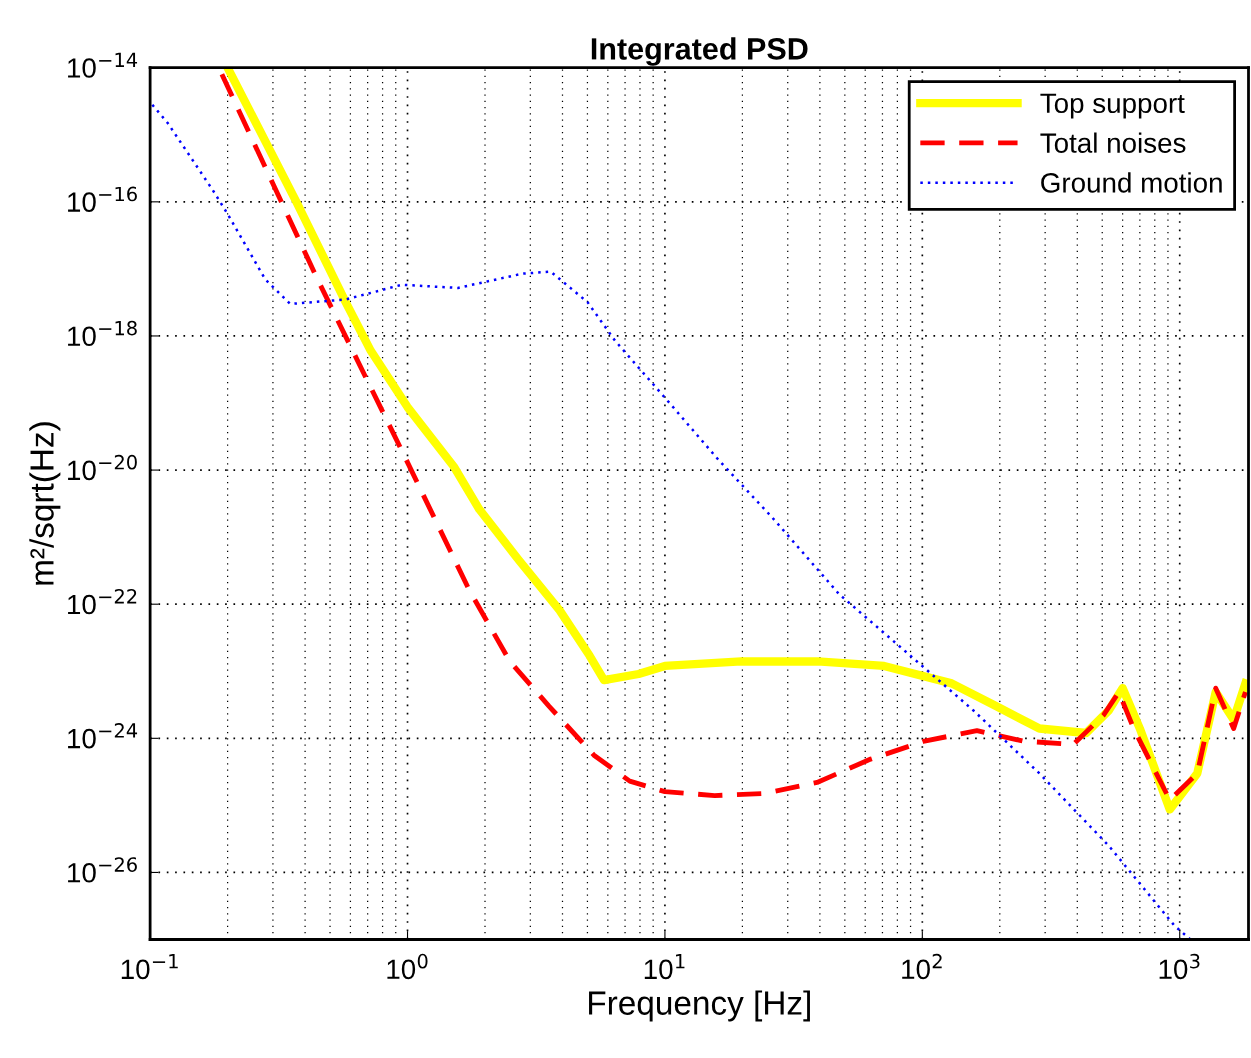 The image size is (1251, 1058). Describe the element at coordinates (102, 333) in the screenshot. I see `y-tick-label: 10$^{−18}$` at that location.